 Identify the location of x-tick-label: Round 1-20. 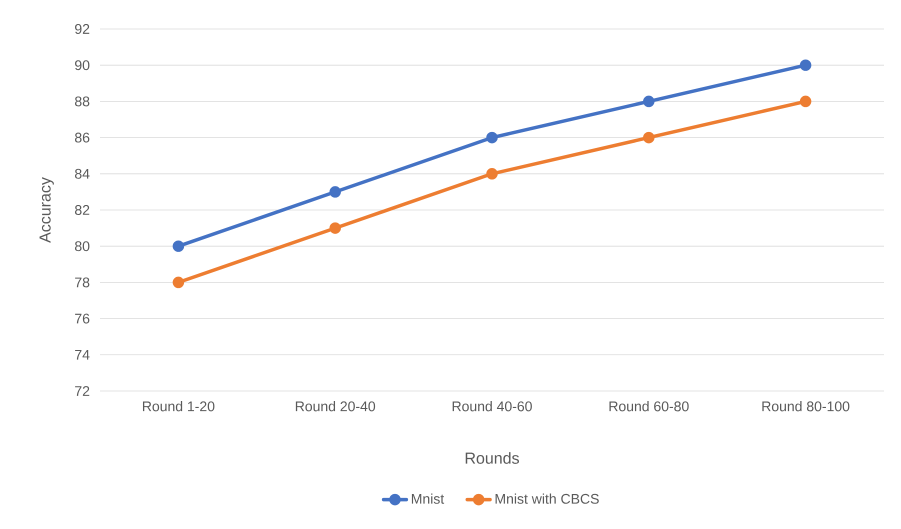
(178, 406).